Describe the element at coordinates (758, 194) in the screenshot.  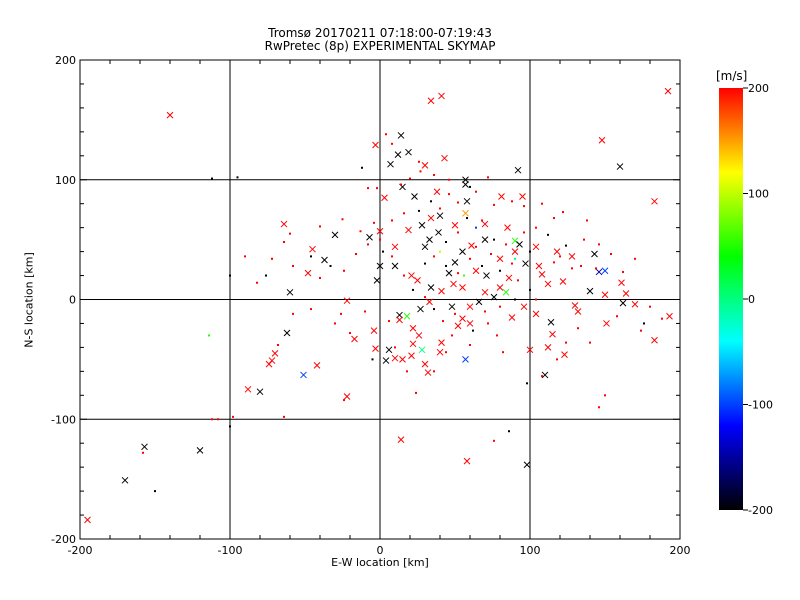
I see `colorbar-tick-label: 100` at that location.